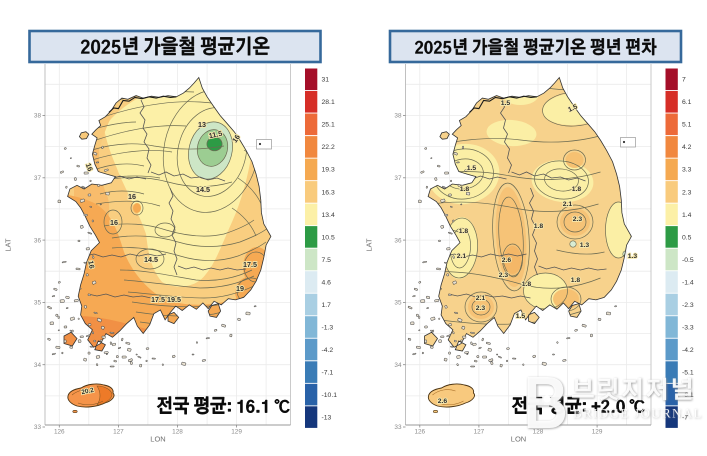 The image size is (707, 456). I want to click on svg-text: 3.3, so click(687, 170).